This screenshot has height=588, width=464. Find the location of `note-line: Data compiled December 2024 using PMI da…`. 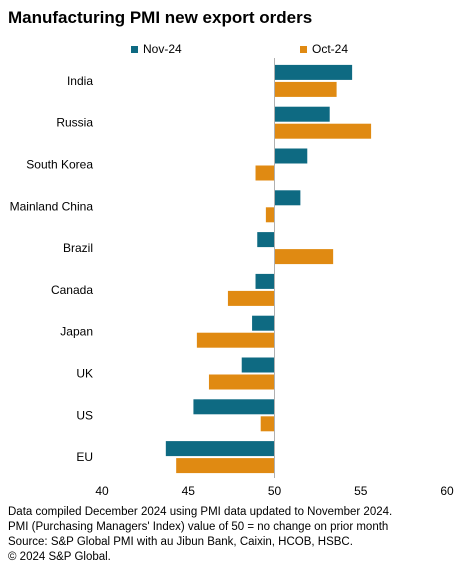

note-line: Data compiled December 2024 using PMI da… is located at coordinates (200, 512).